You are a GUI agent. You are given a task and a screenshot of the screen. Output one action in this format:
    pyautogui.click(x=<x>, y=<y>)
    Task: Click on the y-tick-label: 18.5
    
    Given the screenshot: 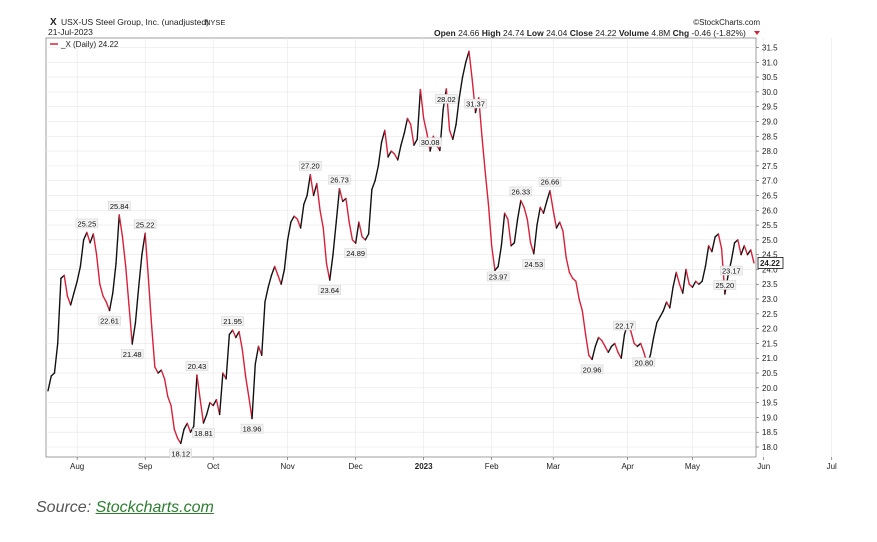 What is the action you would take?
    pyautogui.click(x=770, y=432)
    